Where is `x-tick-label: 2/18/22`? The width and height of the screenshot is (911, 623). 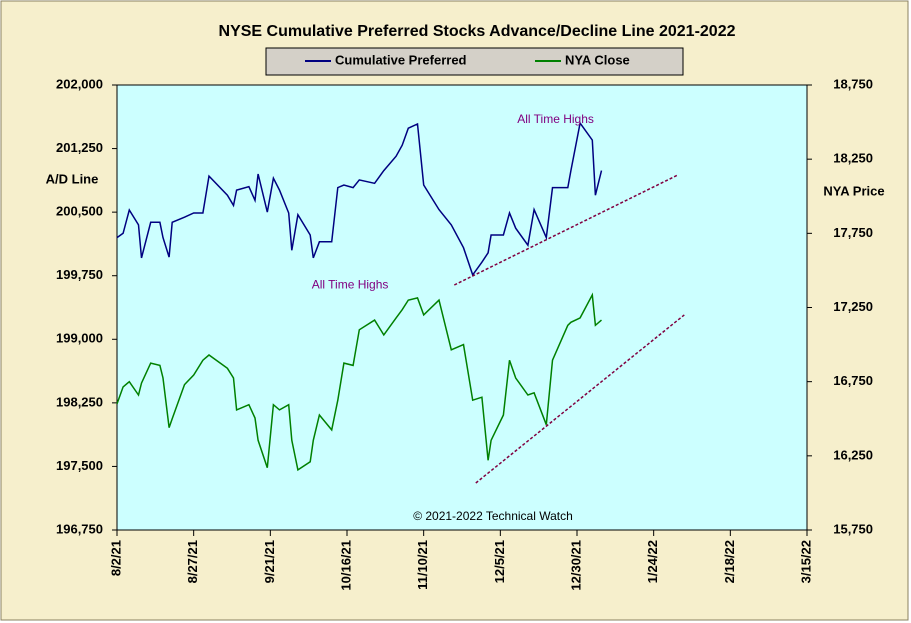
x-tick-label: 2/18/22 is located at coordinates (729, 561).